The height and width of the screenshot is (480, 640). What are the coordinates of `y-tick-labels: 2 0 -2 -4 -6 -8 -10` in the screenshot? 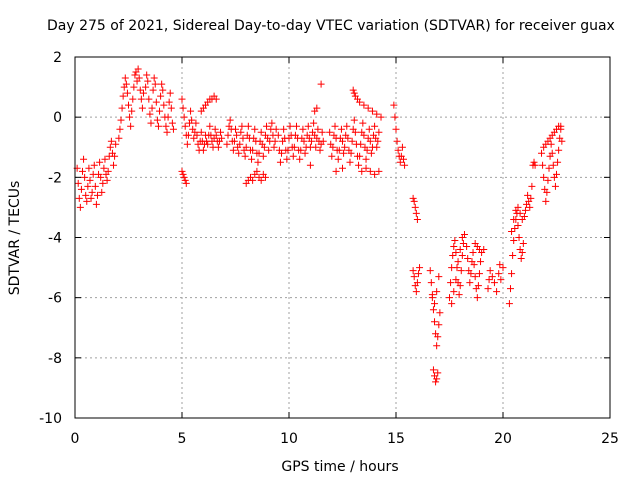 It's located at (50, 238).